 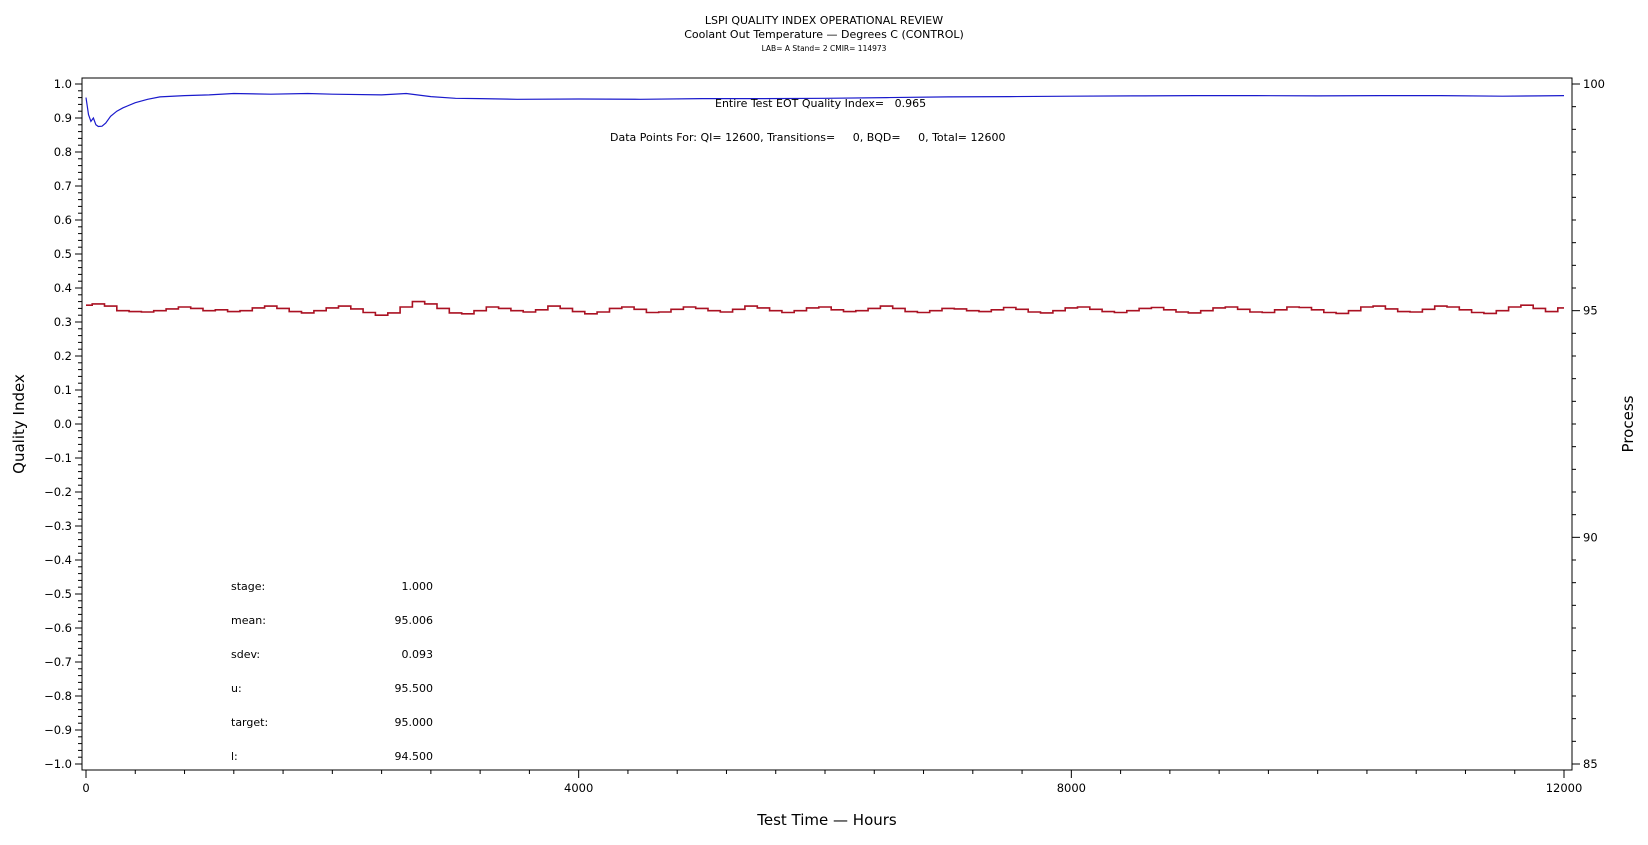 I want to click on quality-index-annotation: Entire Test EOT Quality Index= 0.965, so click(x=820, y=103).